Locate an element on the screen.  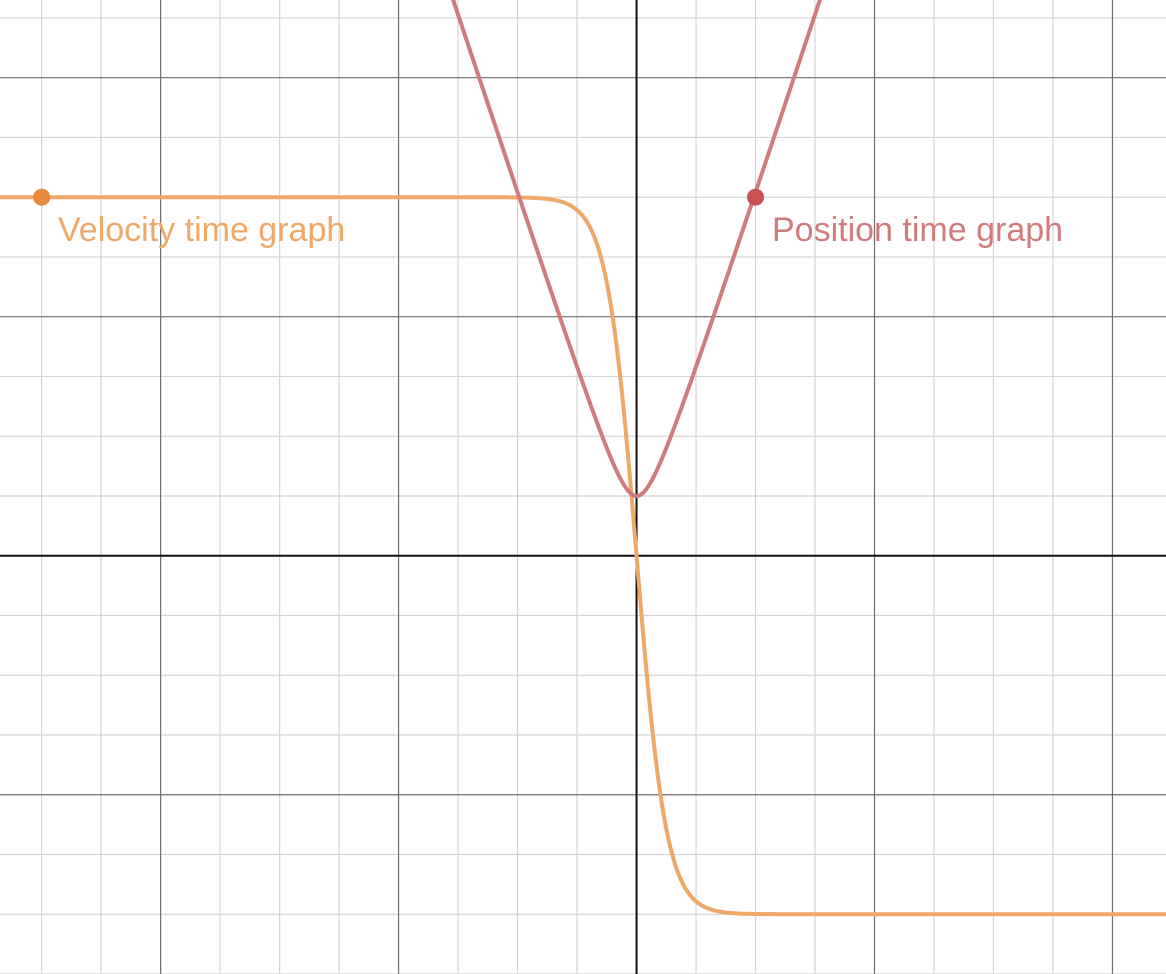
labeled-points is located at coordinates (399, 197).